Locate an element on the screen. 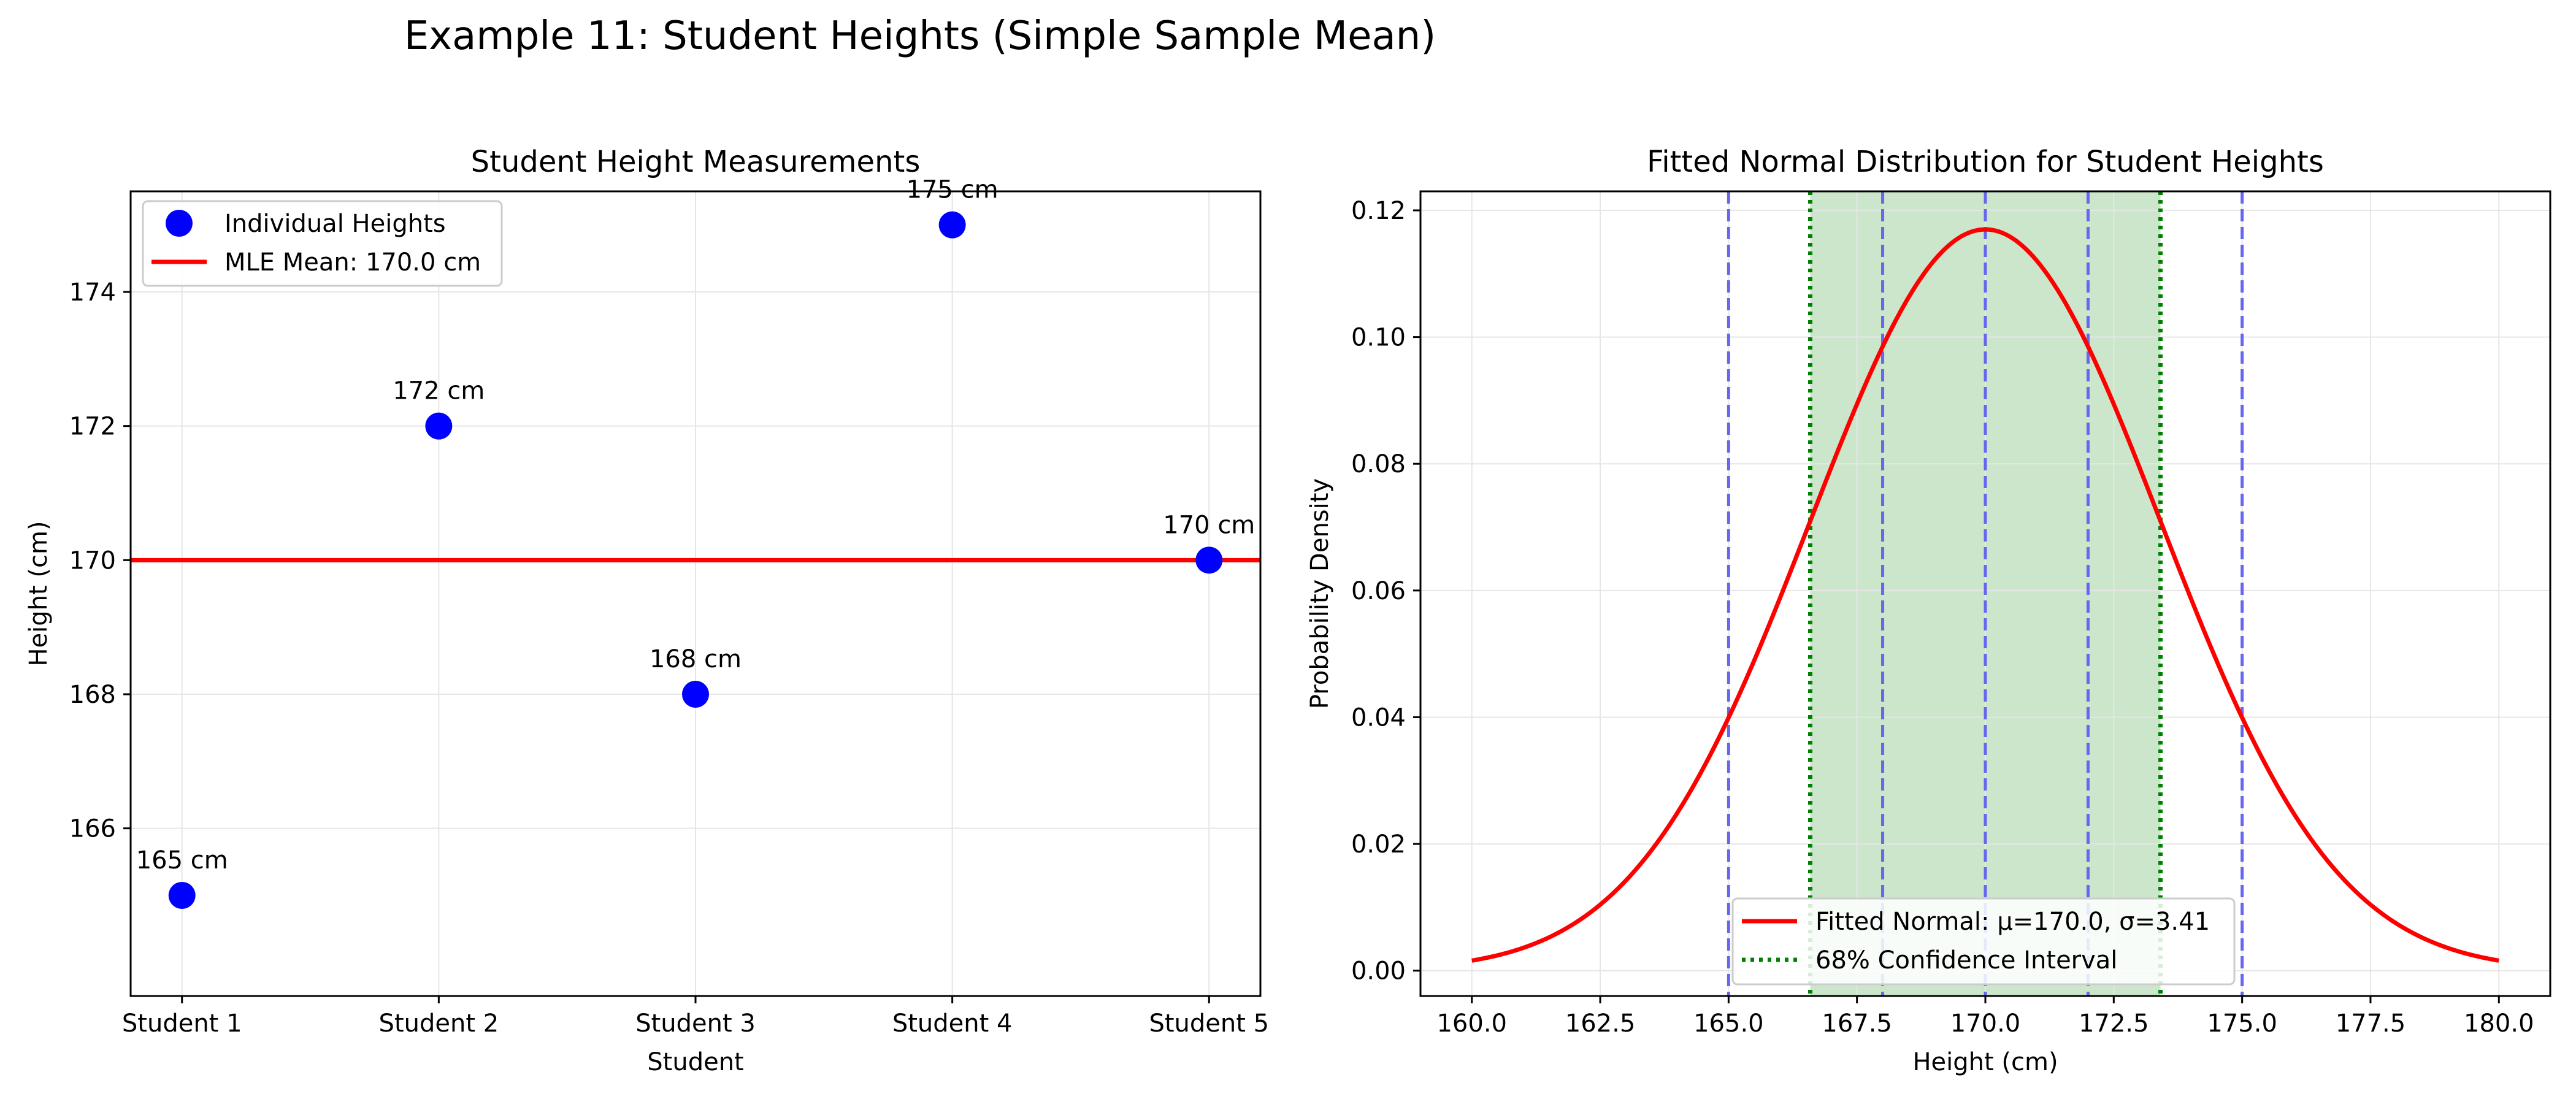  height-data-label: 172 cm is located at coordinates (439, 391).